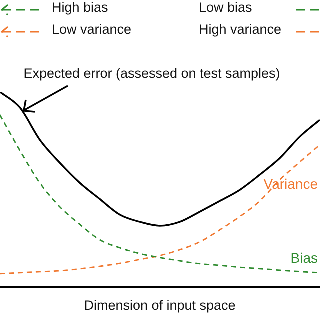 This screenshot has height=320, width=320. Describe the element at coordinates (80, 7) in the screenshot. I see `text: High bias` at that location.